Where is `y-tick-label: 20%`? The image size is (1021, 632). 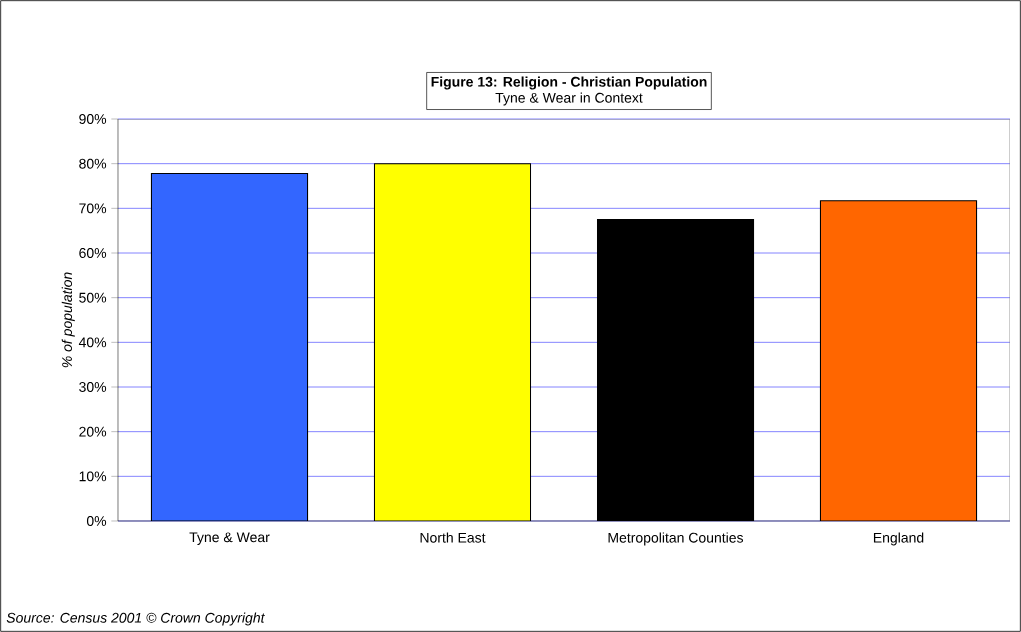 y-tick-label: 20% is located at coordinates (93, 431).